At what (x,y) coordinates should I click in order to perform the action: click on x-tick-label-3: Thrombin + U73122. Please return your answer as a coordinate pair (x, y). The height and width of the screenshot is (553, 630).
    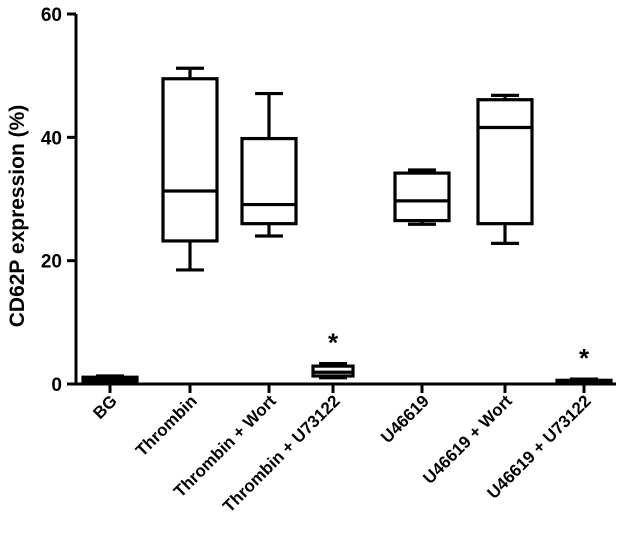
    Looking at the image, I should click on (281, 453).